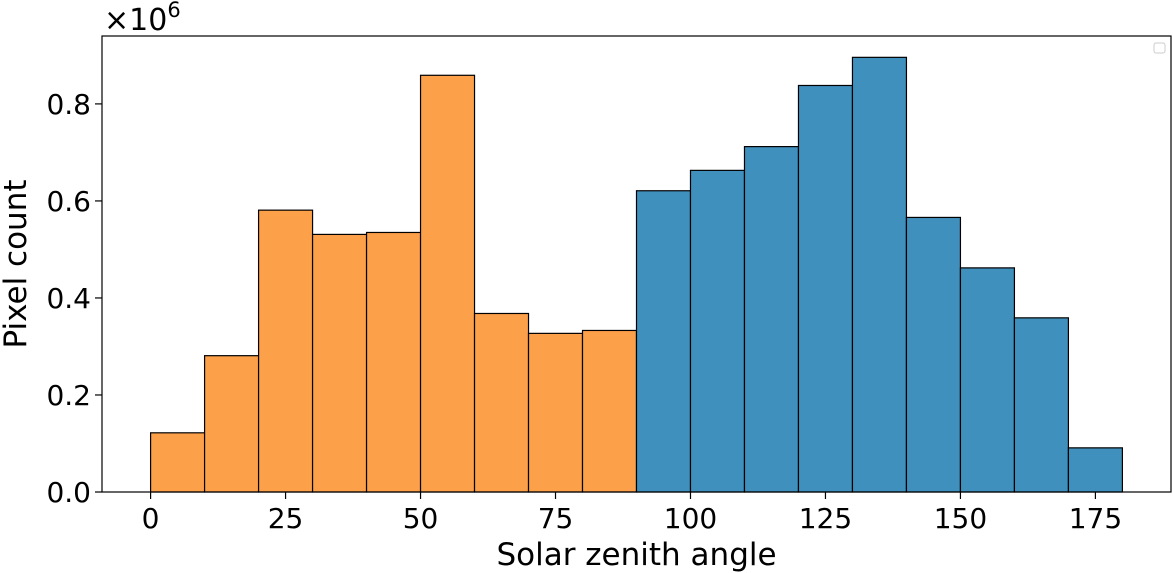 Image resolution: width=1173 pixels, height=573 pixels. I want to click on y-axis-ticks: 0.0 0.2 0.4 0.6 0.8, so click(74, 298).